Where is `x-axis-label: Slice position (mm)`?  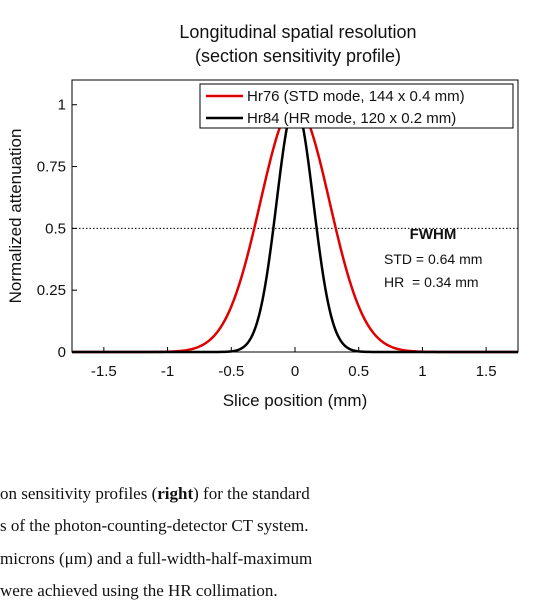
x-axis-label: Slice position (mm) is located at coordinates (295, 400).